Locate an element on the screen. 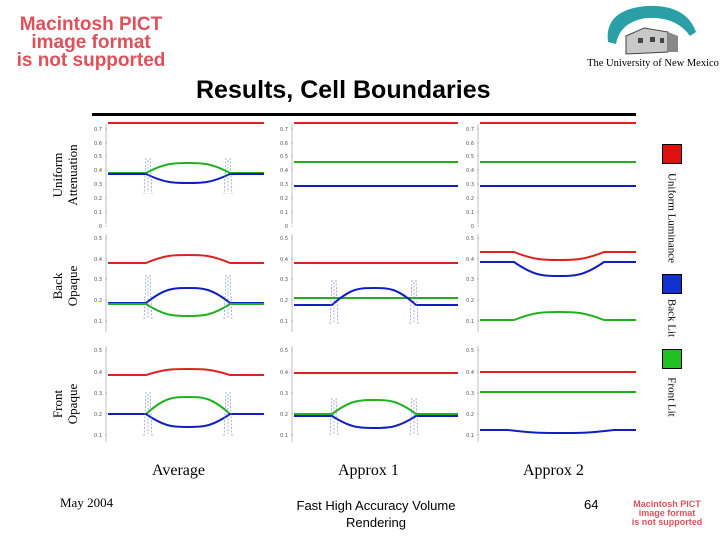 The image size is (720, 540). title-rule is located at coordinates (364, 114).